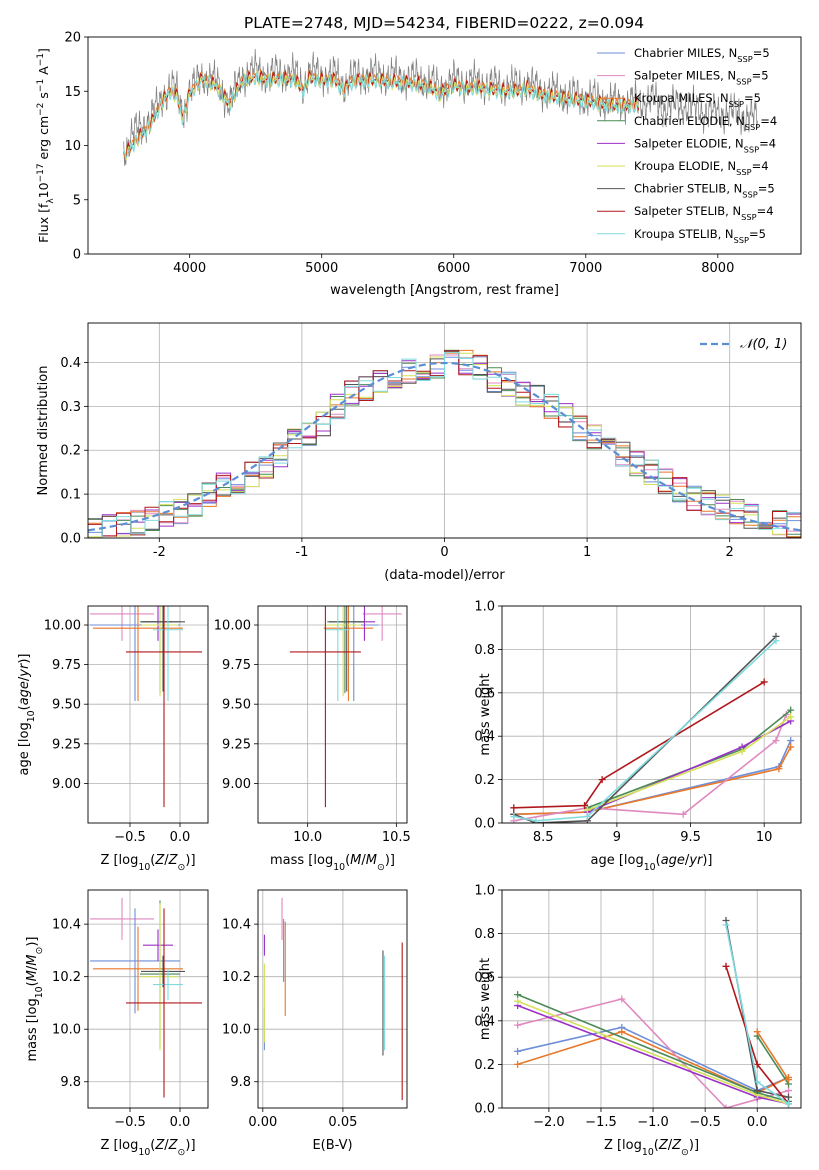 This screenshot has width=819, height=1170. Describe the element at coordinates (321, 268) in the screenshot. I see `x-tick-label: 5000` at that location.